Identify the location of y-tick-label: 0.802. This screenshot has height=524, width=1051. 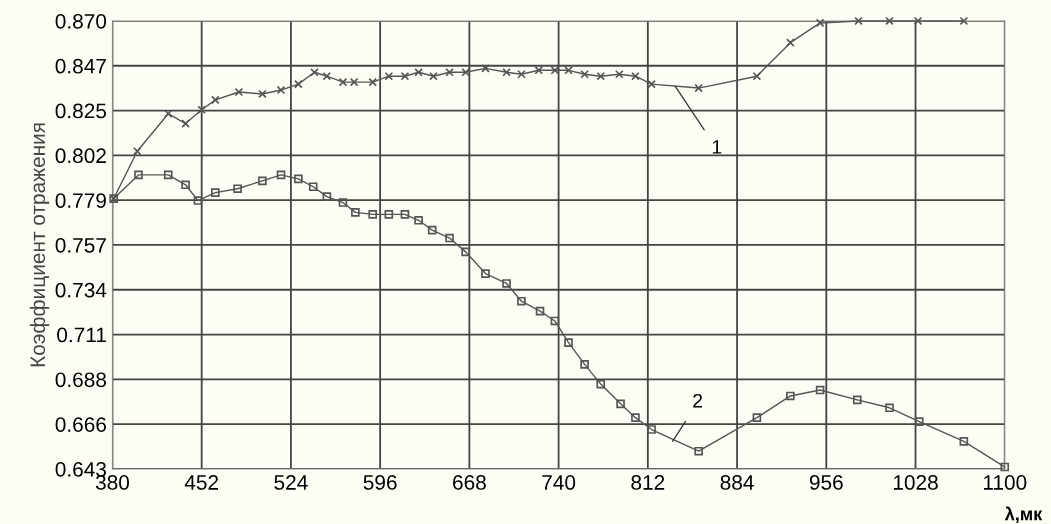
(80, 156).